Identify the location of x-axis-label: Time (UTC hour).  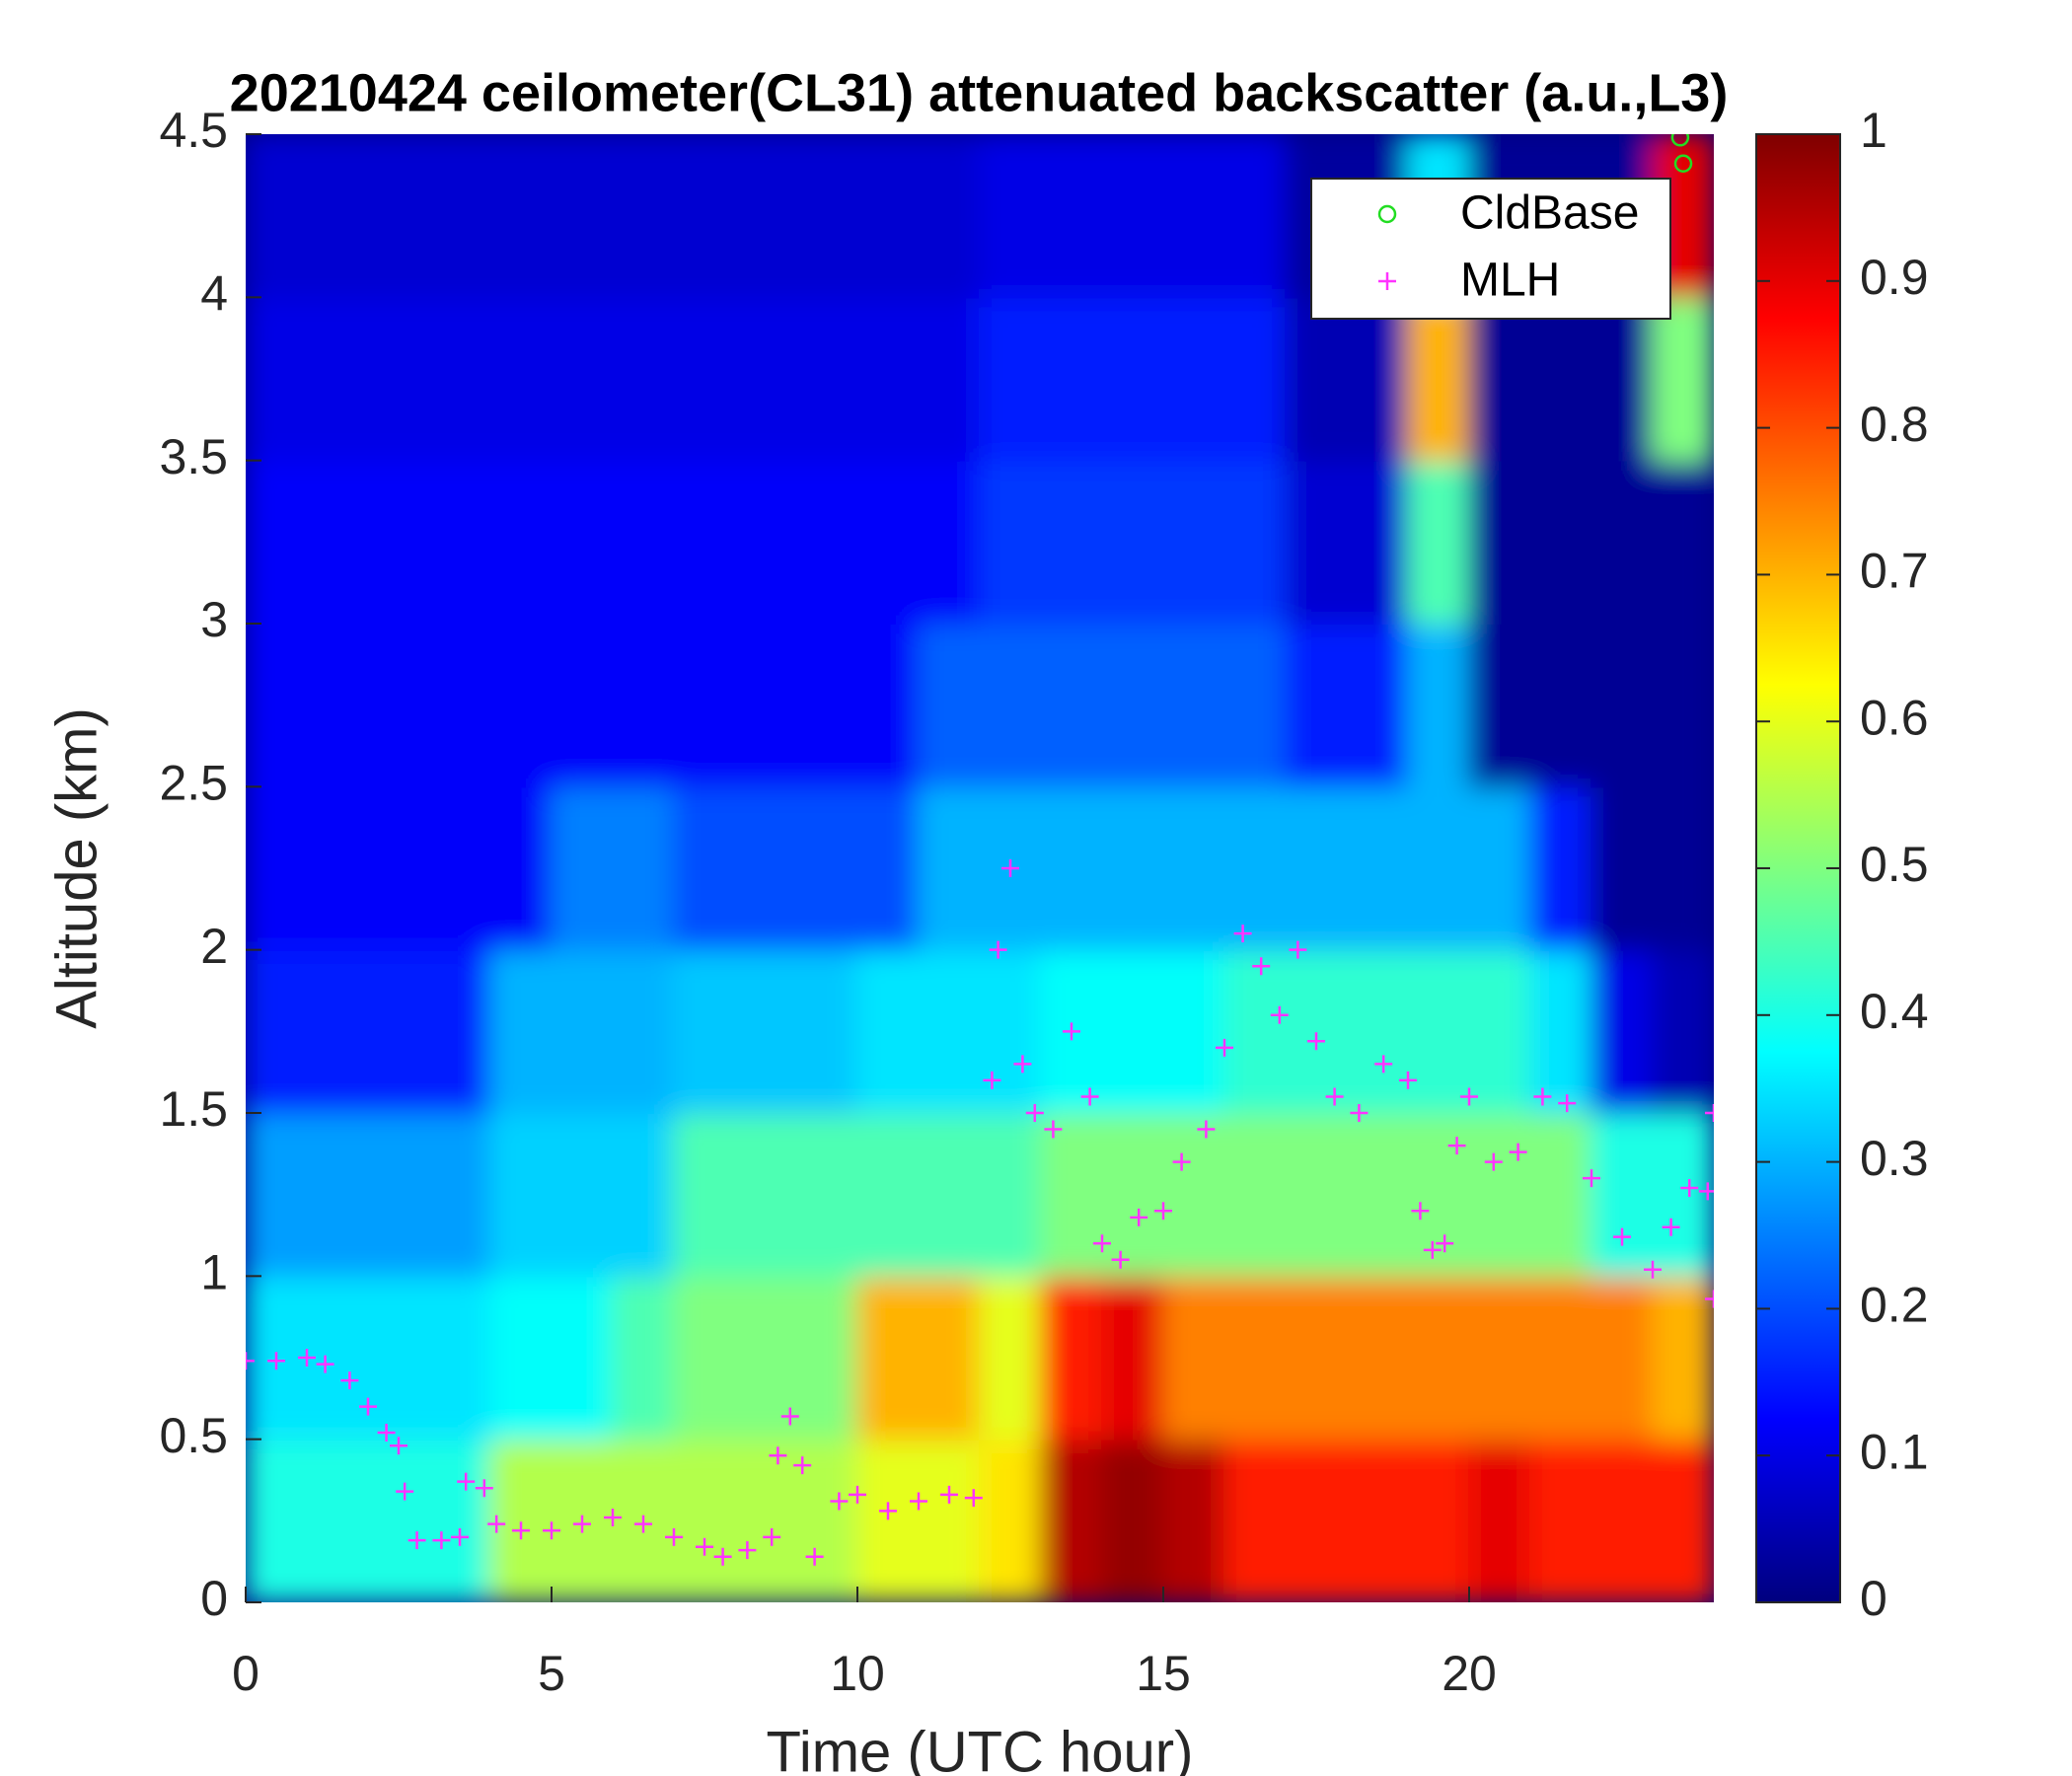
(981, 1748).